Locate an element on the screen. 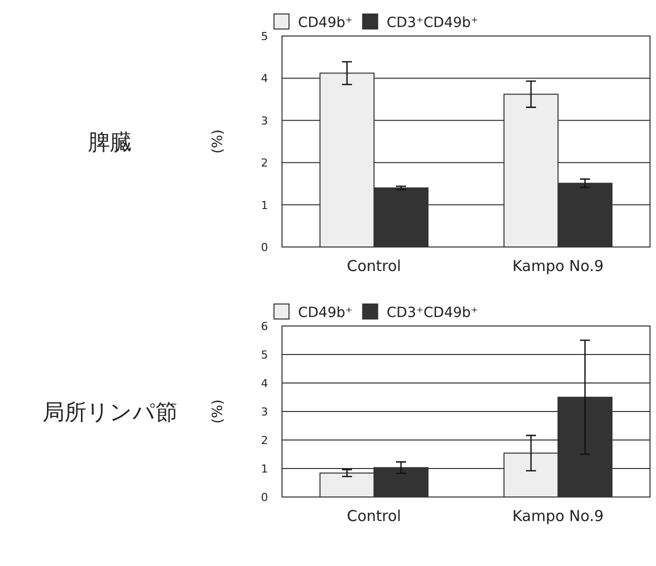  text: 脾臓 is located at coordinates (110, 143).